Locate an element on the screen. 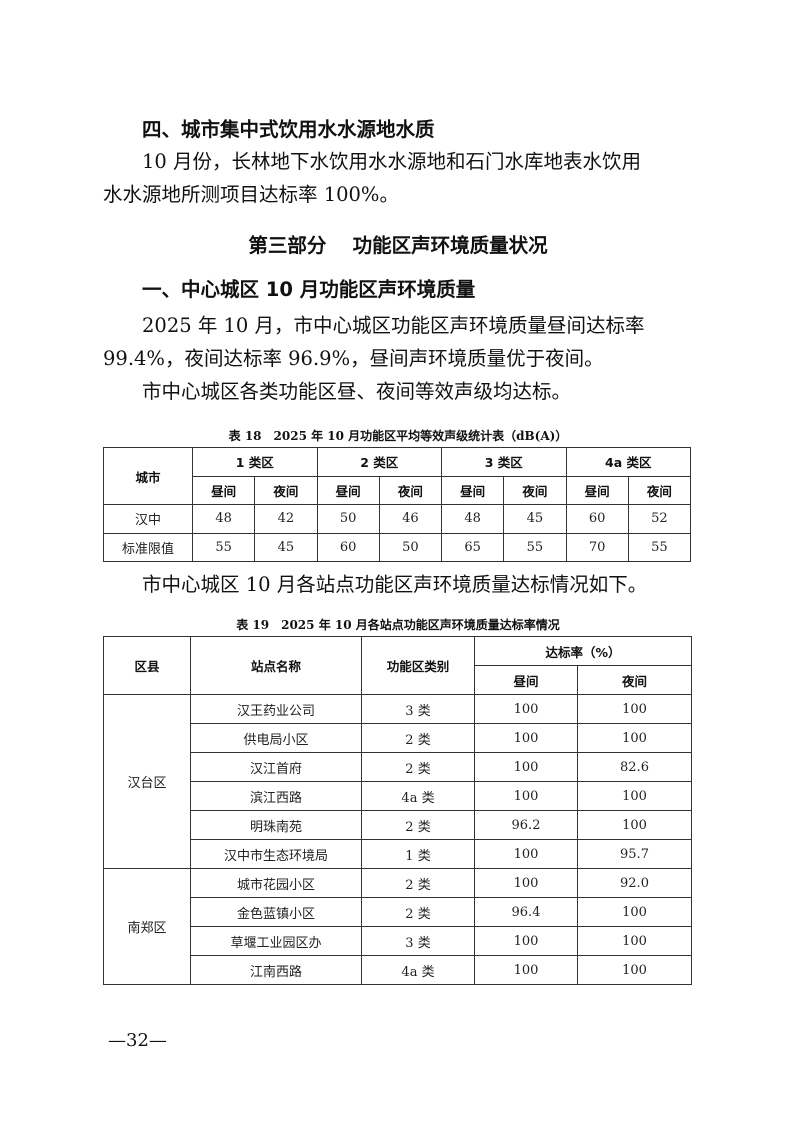 The height and width of the screenshot is (1122, 793). paragraph-line: 市中心城区 10 月各站点功能区声环境质量达标情况如下。 is located at coordinates (395, 584).